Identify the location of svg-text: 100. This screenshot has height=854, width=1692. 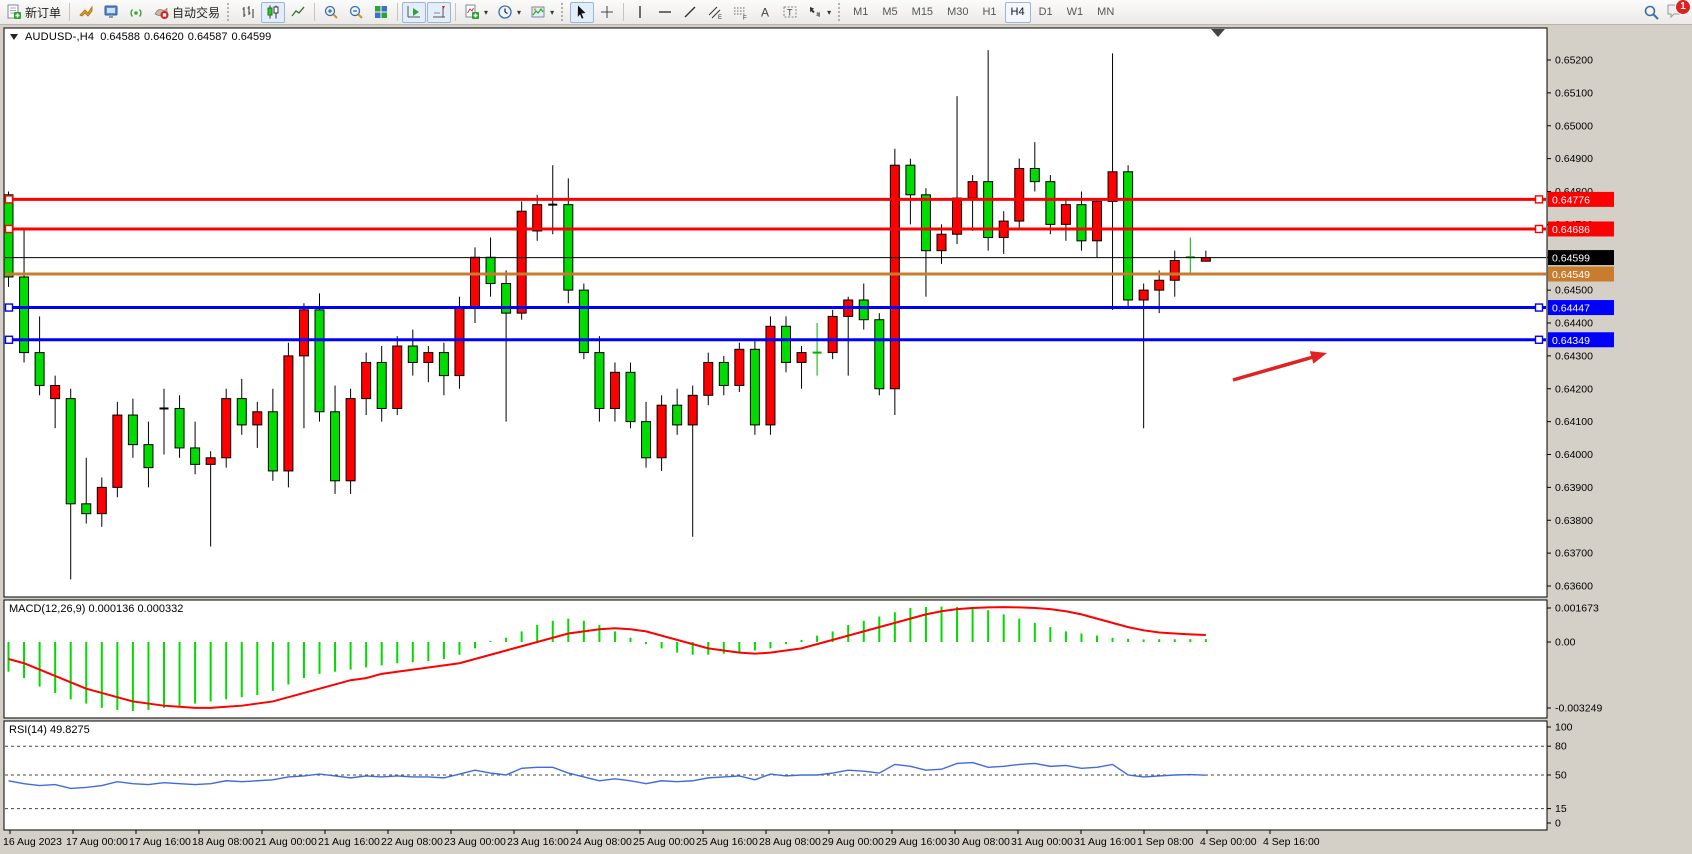
(1564, 728).